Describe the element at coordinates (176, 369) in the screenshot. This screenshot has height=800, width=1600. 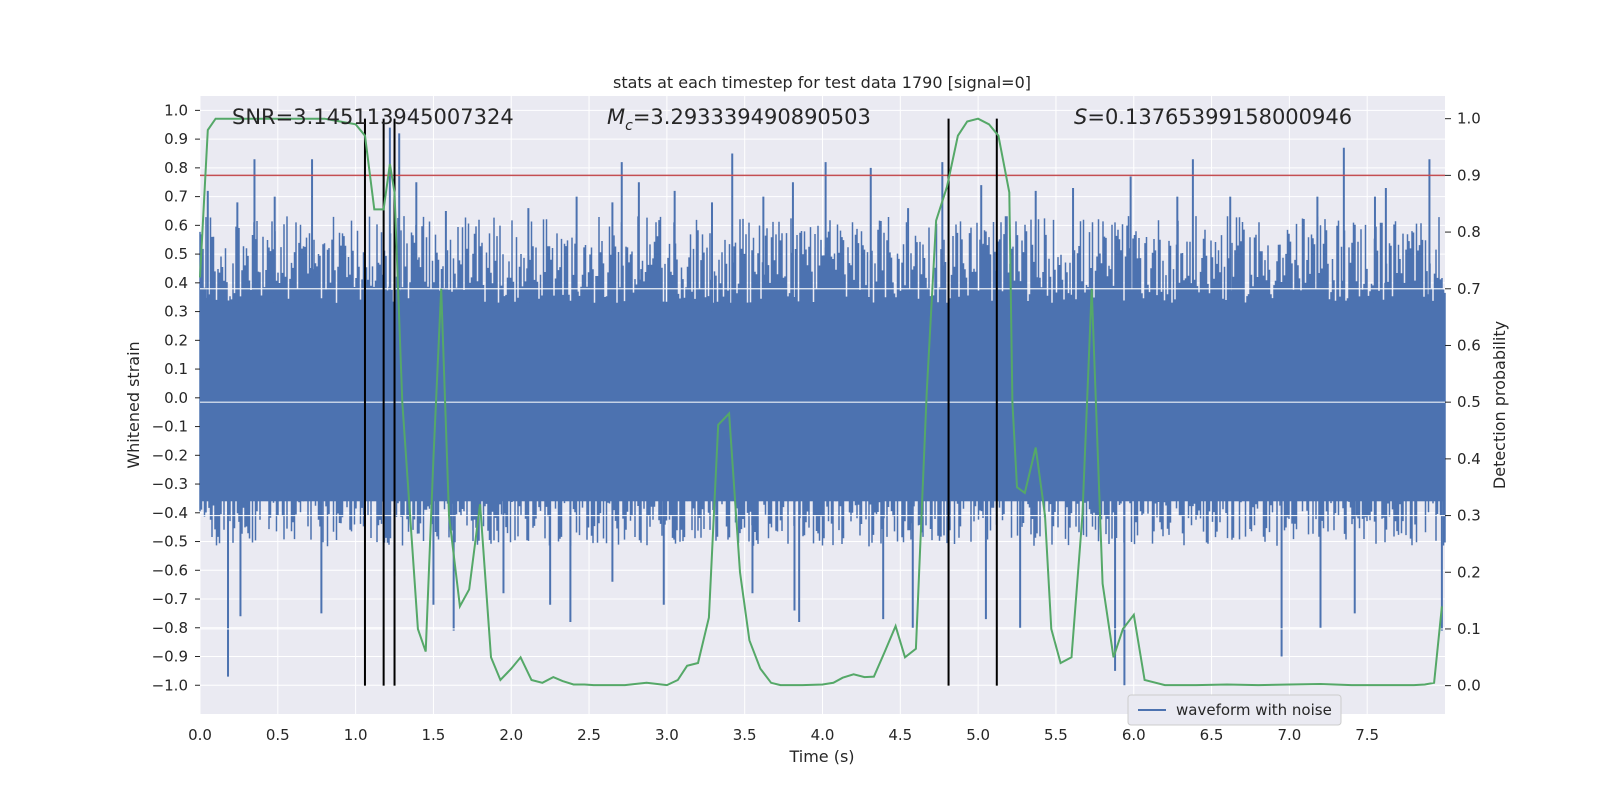
I see `y-left-tick-label: 0.1` at that location.